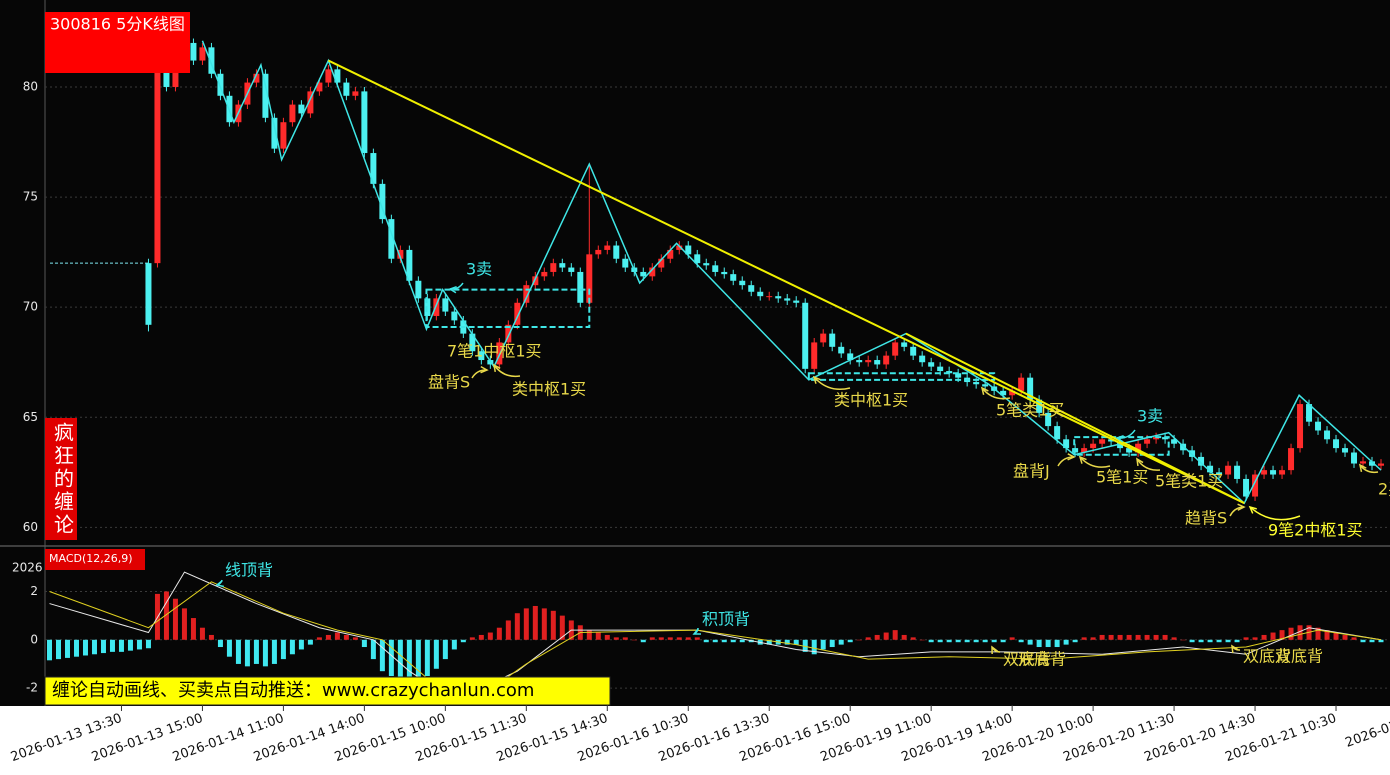 Image resolution: width=1390 pixels, height=775 pixels. Describe the element at coordinates (1122, 477) in the screenshot. I see `annotation: 5笔1买` at that location.